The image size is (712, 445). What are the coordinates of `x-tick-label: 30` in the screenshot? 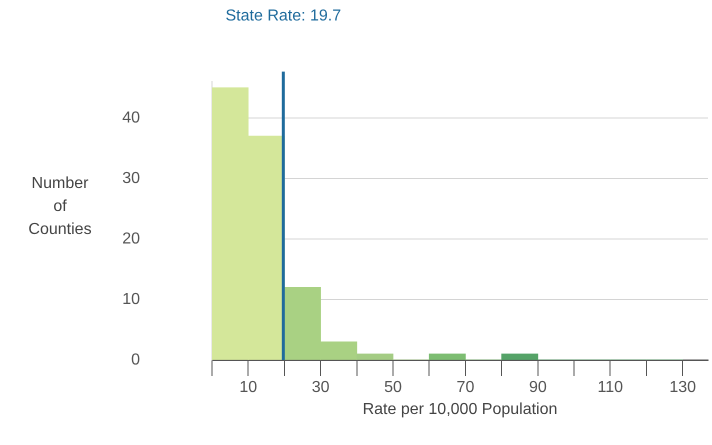 It's located at (321, 387).